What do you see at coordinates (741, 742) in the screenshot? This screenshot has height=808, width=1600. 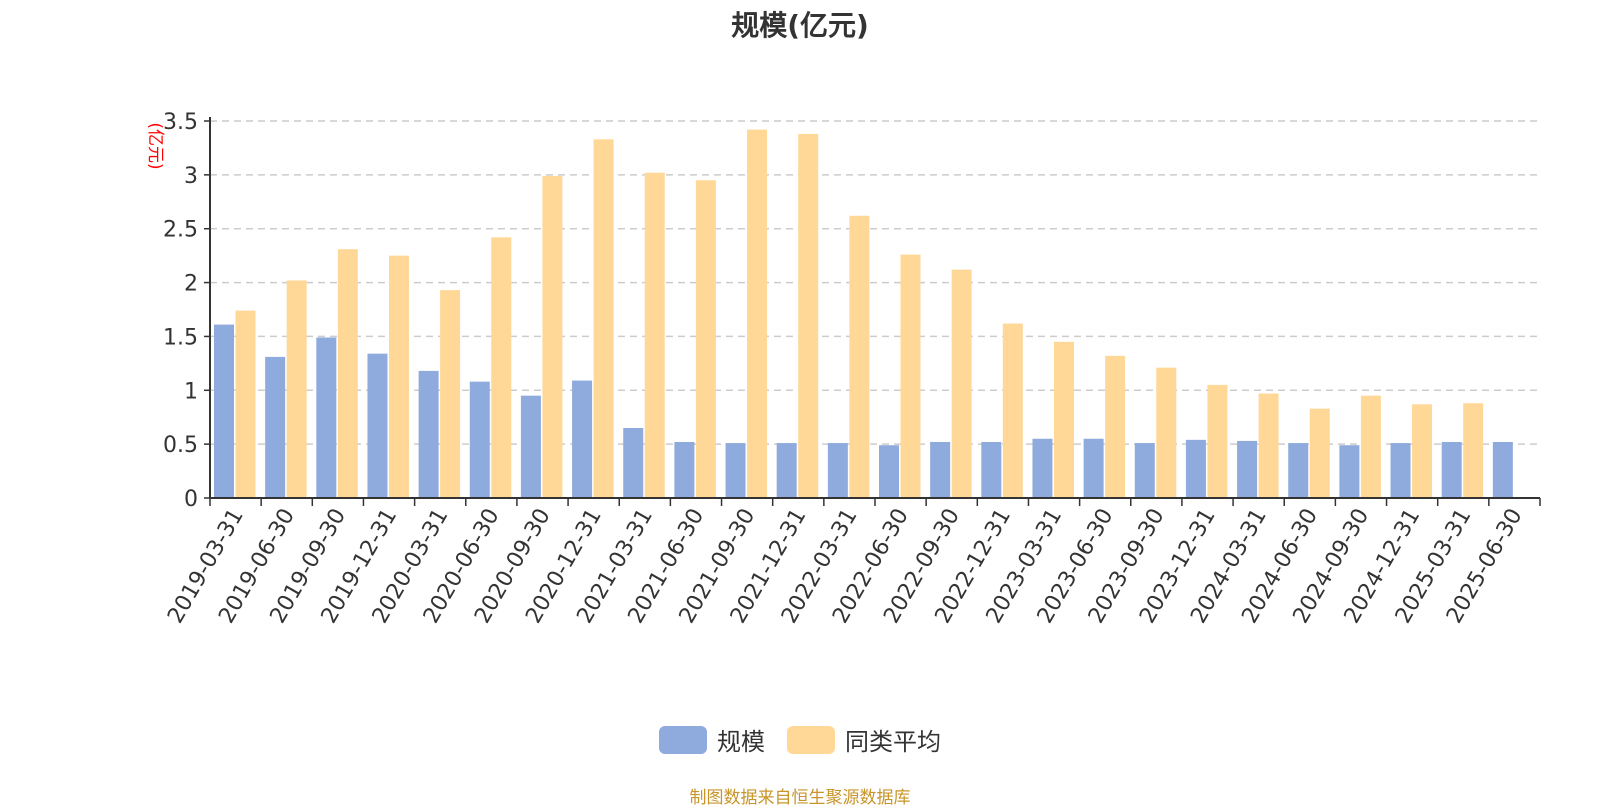 I see `legend-label-scale: 规模` at bounding box center [741, 742].